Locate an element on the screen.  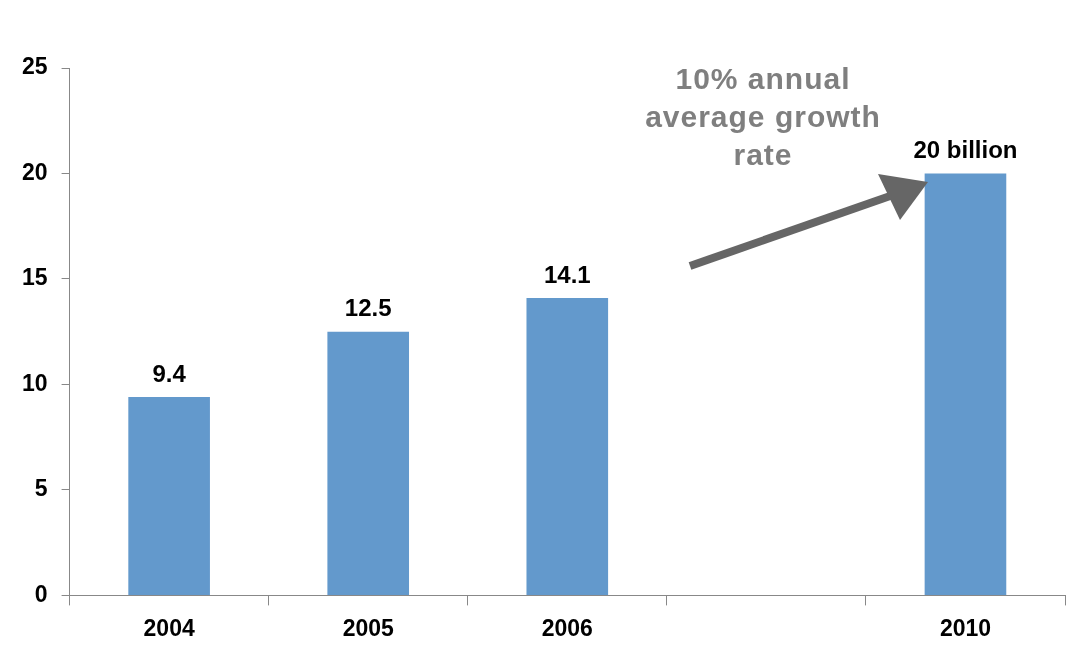
data-label: 14.1 is located at coordinates (567, 274).